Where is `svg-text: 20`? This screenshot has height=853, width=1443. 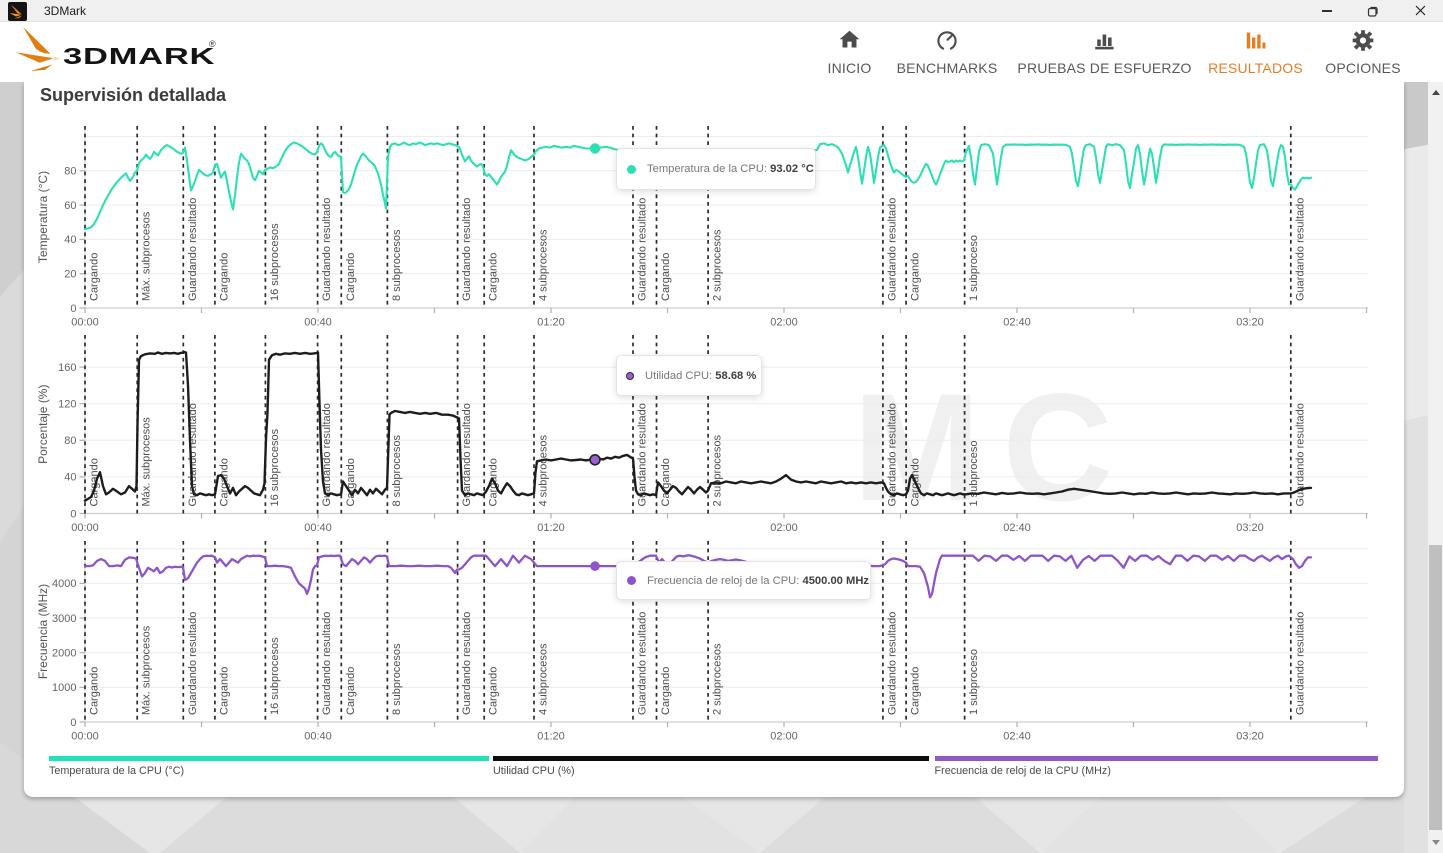 svg-text: 20 is located at coordinates (70, 275).